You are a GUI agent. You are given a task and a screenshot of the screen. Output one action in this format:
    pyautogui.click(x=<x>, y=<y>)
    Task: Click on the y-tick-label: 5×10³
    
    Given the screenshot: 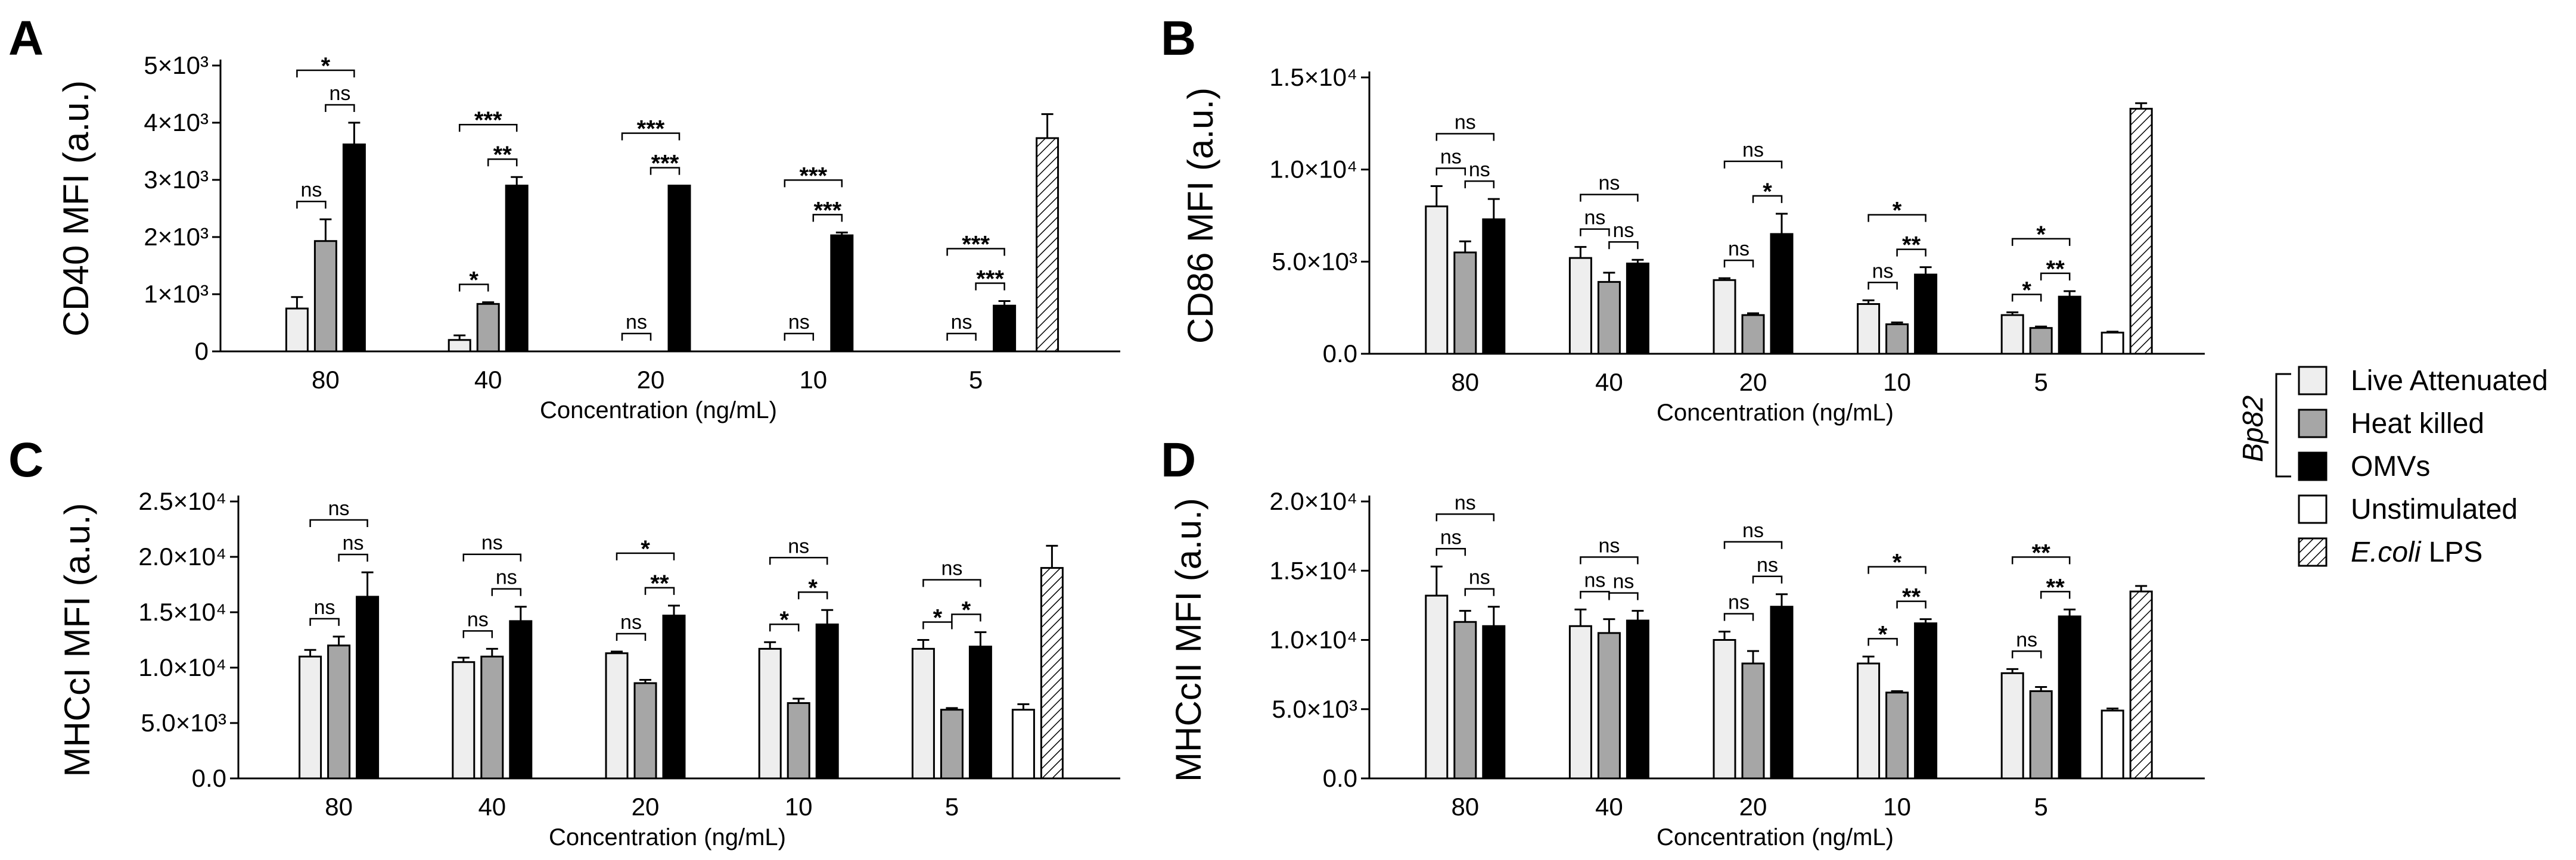 What is the action you would take?
    pyautogui.click(x=176, y=65)
    